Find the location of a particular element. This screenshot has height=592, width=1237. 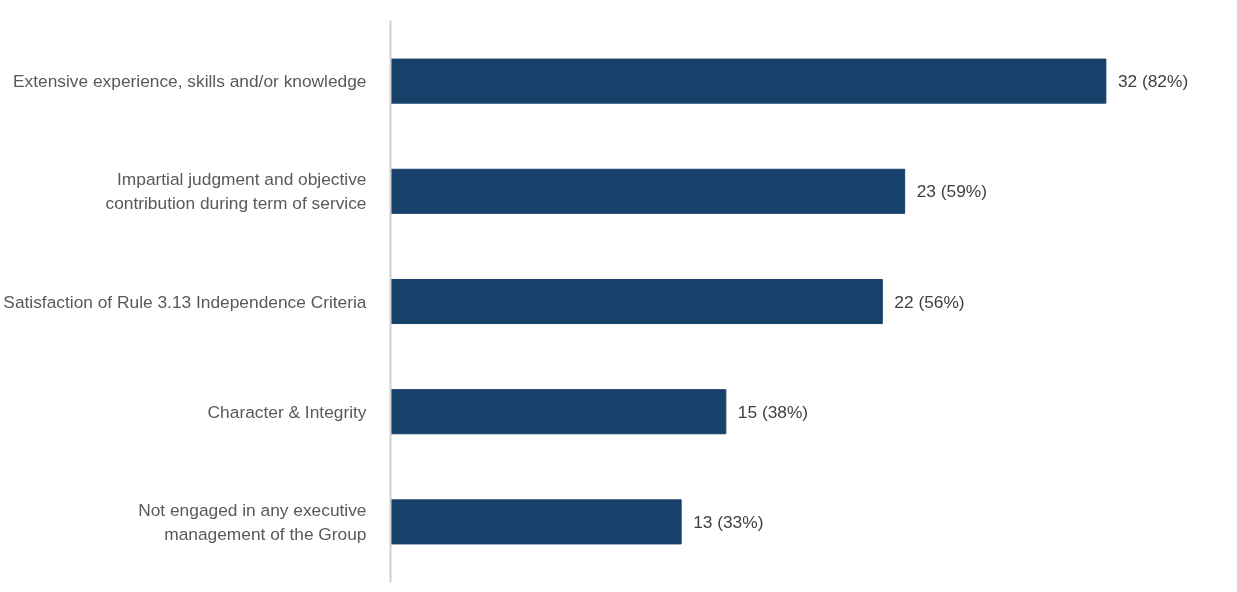

data-label: 32 (82%) is located at coordinates (1153, 81).